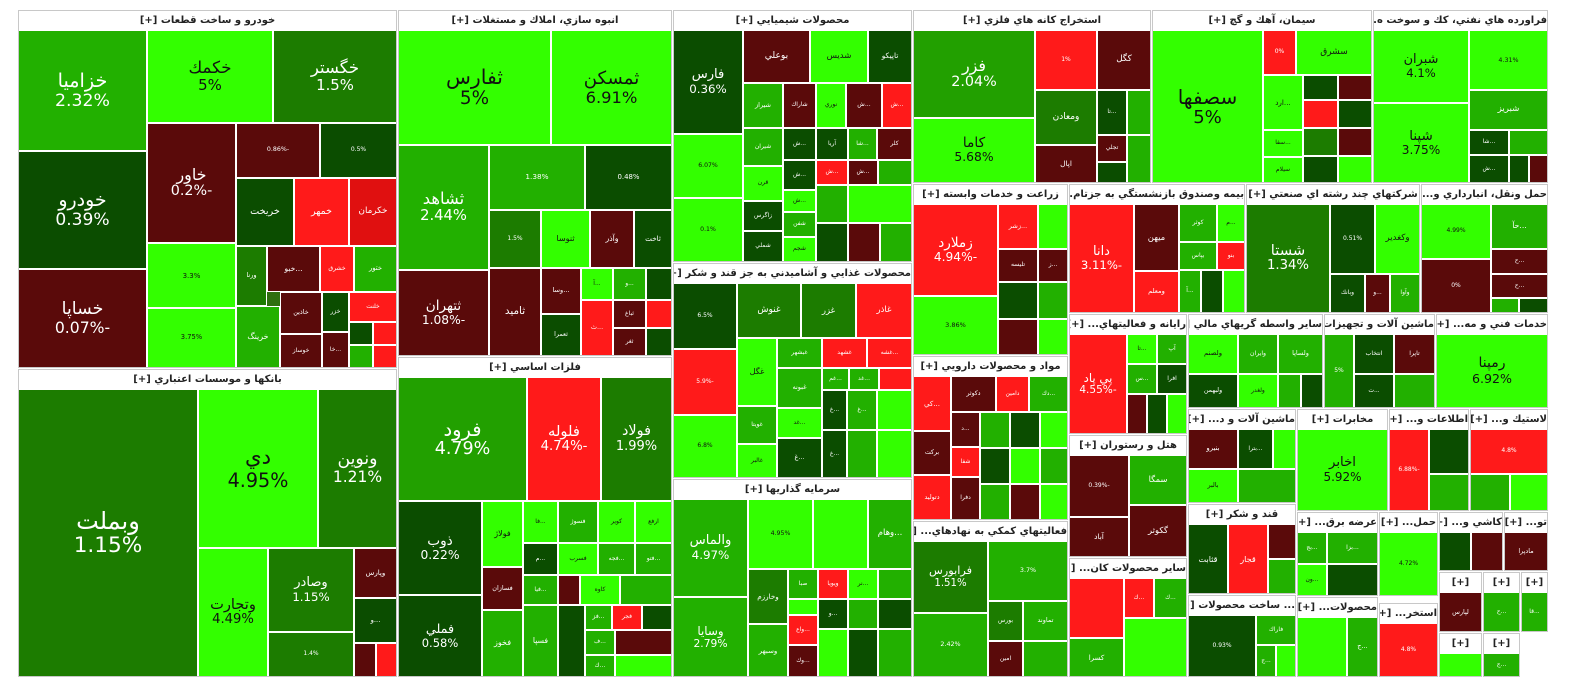  Describe the element at coordinates (1456, 231) in the screenshot. I see `stock-tile: 4.99%` at that location.